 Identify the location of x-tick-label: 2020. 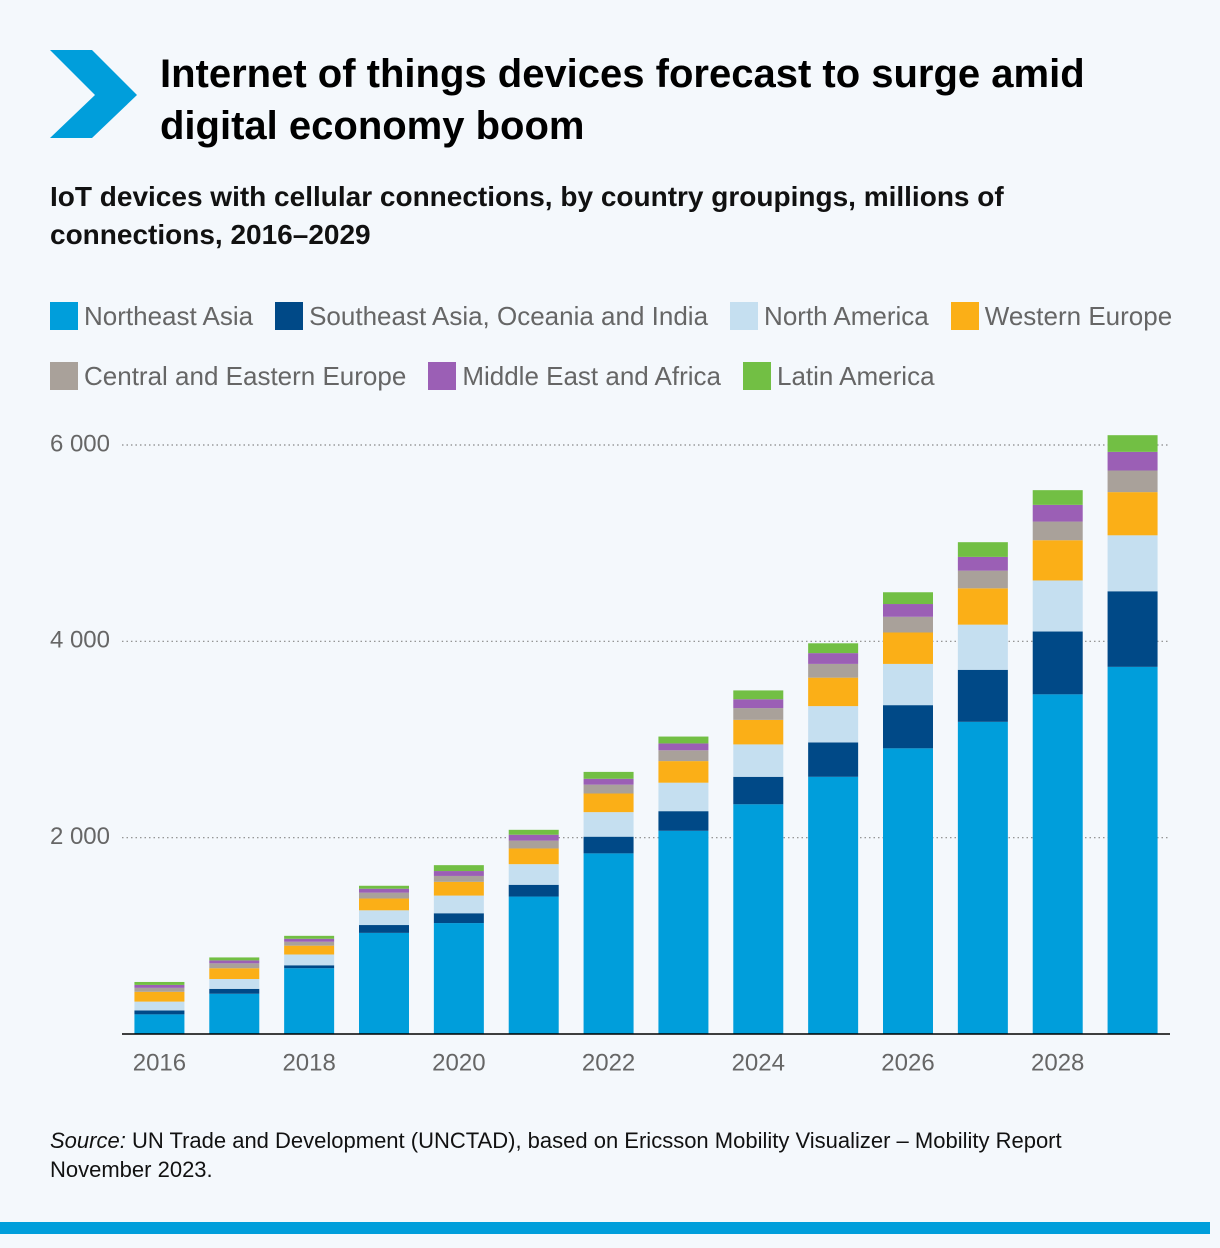
(458, 1062).